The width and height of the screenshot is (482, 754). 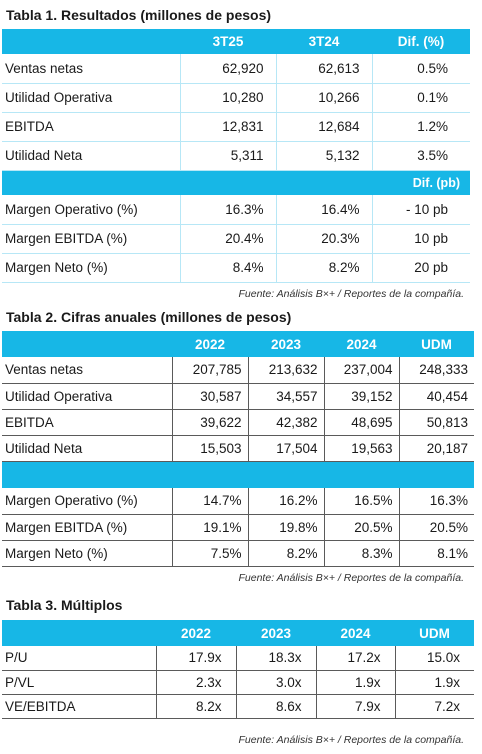 I want to click on cell-3t25: 8.4%, so click(x=227, y=268).